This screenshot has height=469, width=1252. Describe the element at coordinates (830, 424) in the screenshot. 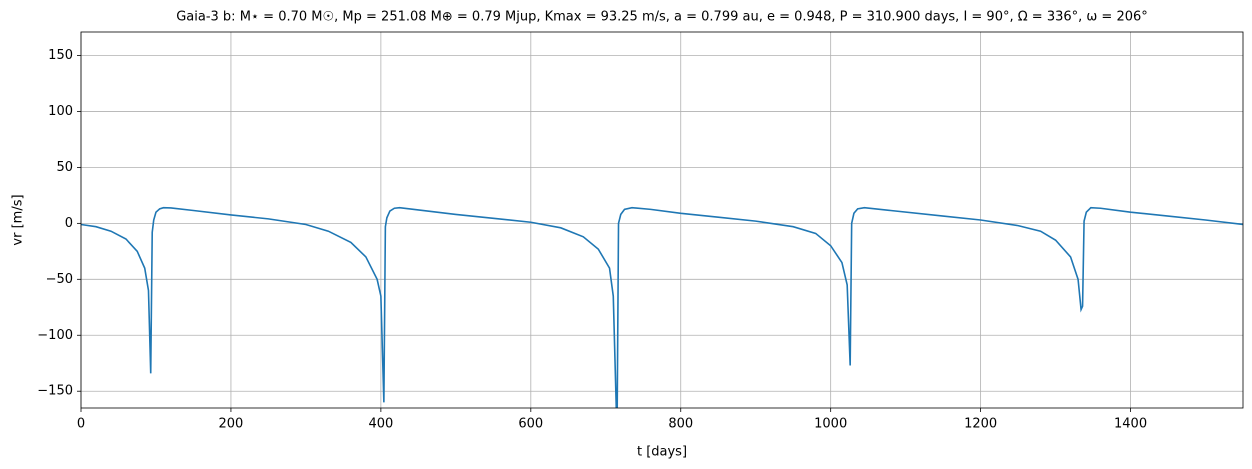

I see `x-tick-label: 1000` at that location.